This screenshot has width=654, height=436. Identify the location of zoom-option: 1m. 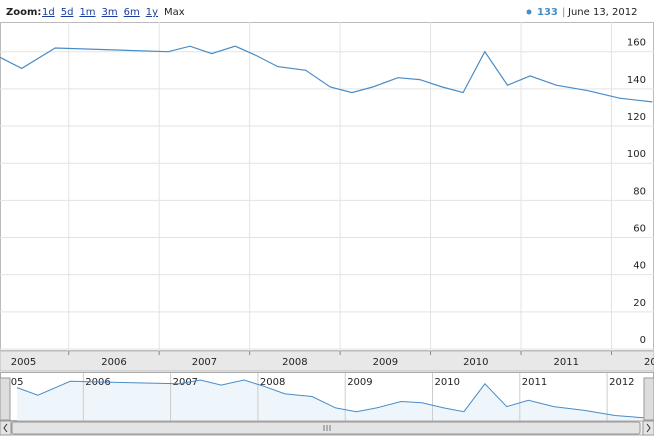
(87, 12).